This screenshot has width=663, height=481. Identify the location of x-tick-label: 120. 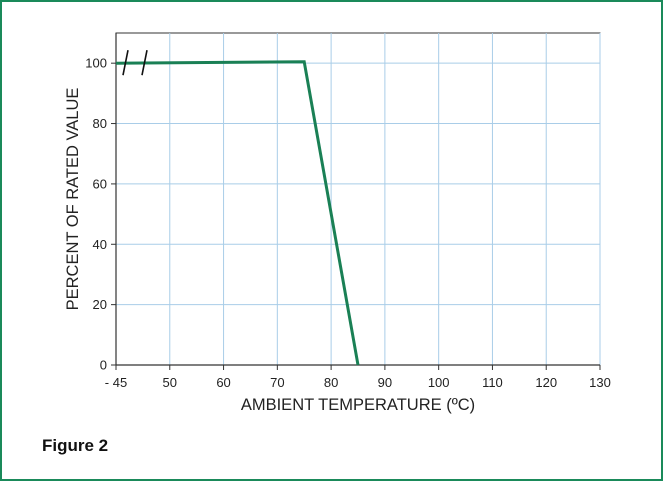
(546, 382).